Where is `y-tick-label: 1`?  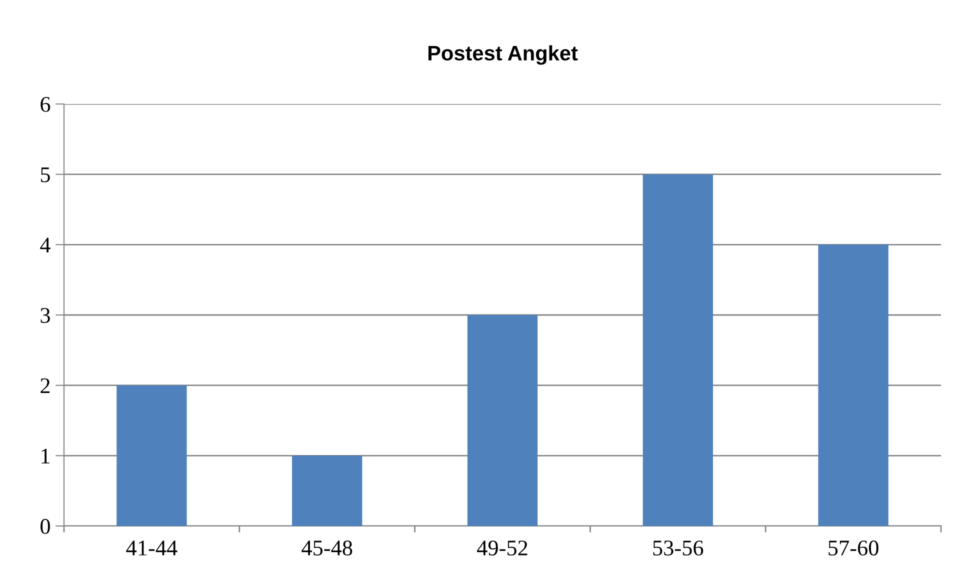
y-tick-label: 1 is located at coordinates (46, 456).